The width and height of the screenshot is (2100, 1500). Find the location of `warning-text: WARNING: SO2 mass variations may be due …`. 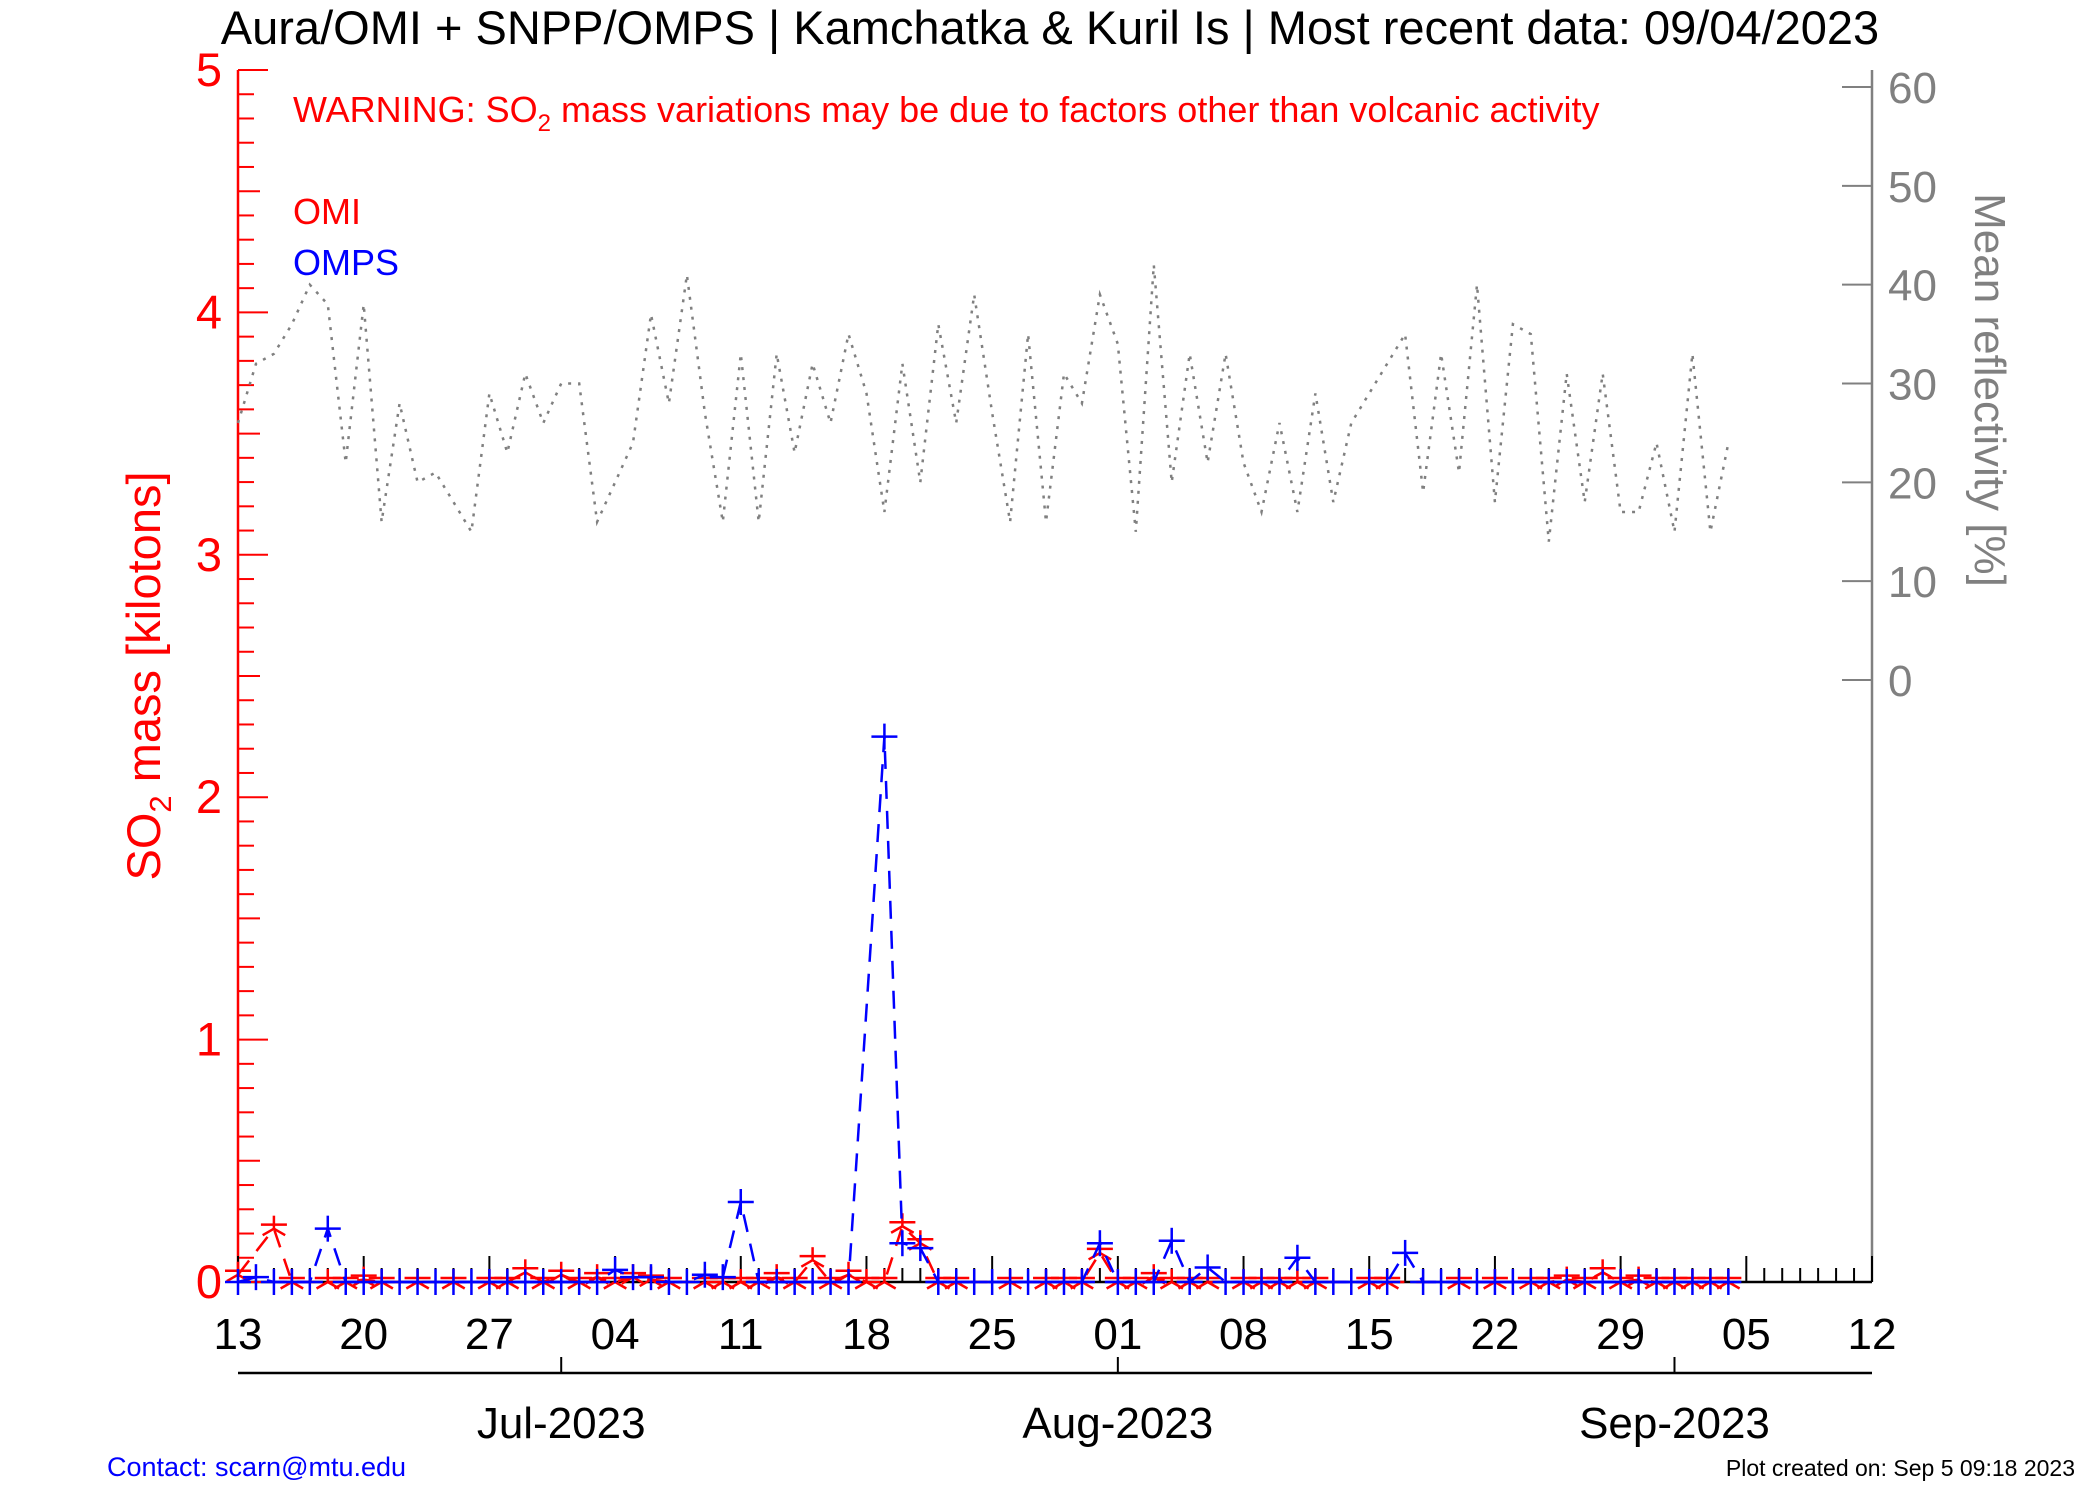

warning-text: WARNING: SO2 mass variations may be due … is located at coordinates (946, 113).